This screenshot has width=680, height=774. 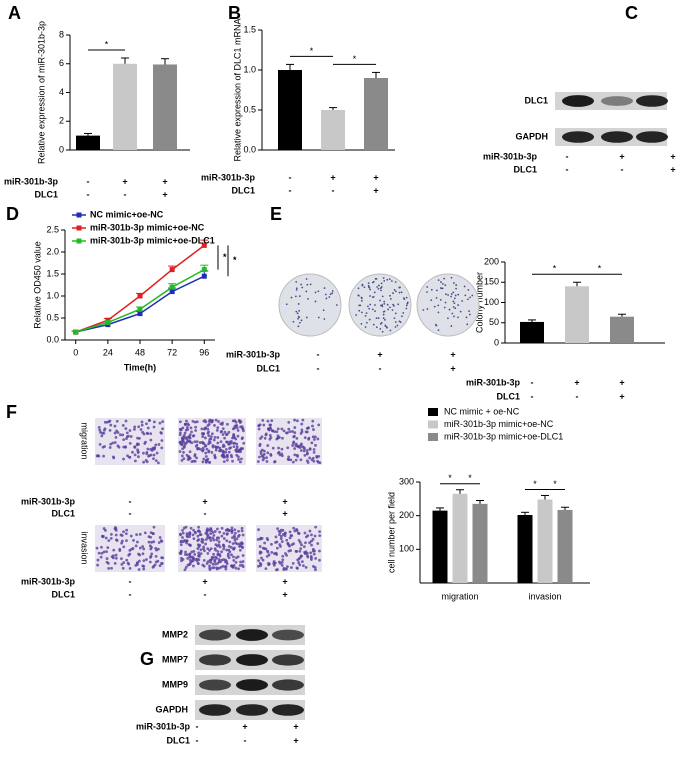 I want to click on treatment-label: DLC1, so click(x=178, y=740).